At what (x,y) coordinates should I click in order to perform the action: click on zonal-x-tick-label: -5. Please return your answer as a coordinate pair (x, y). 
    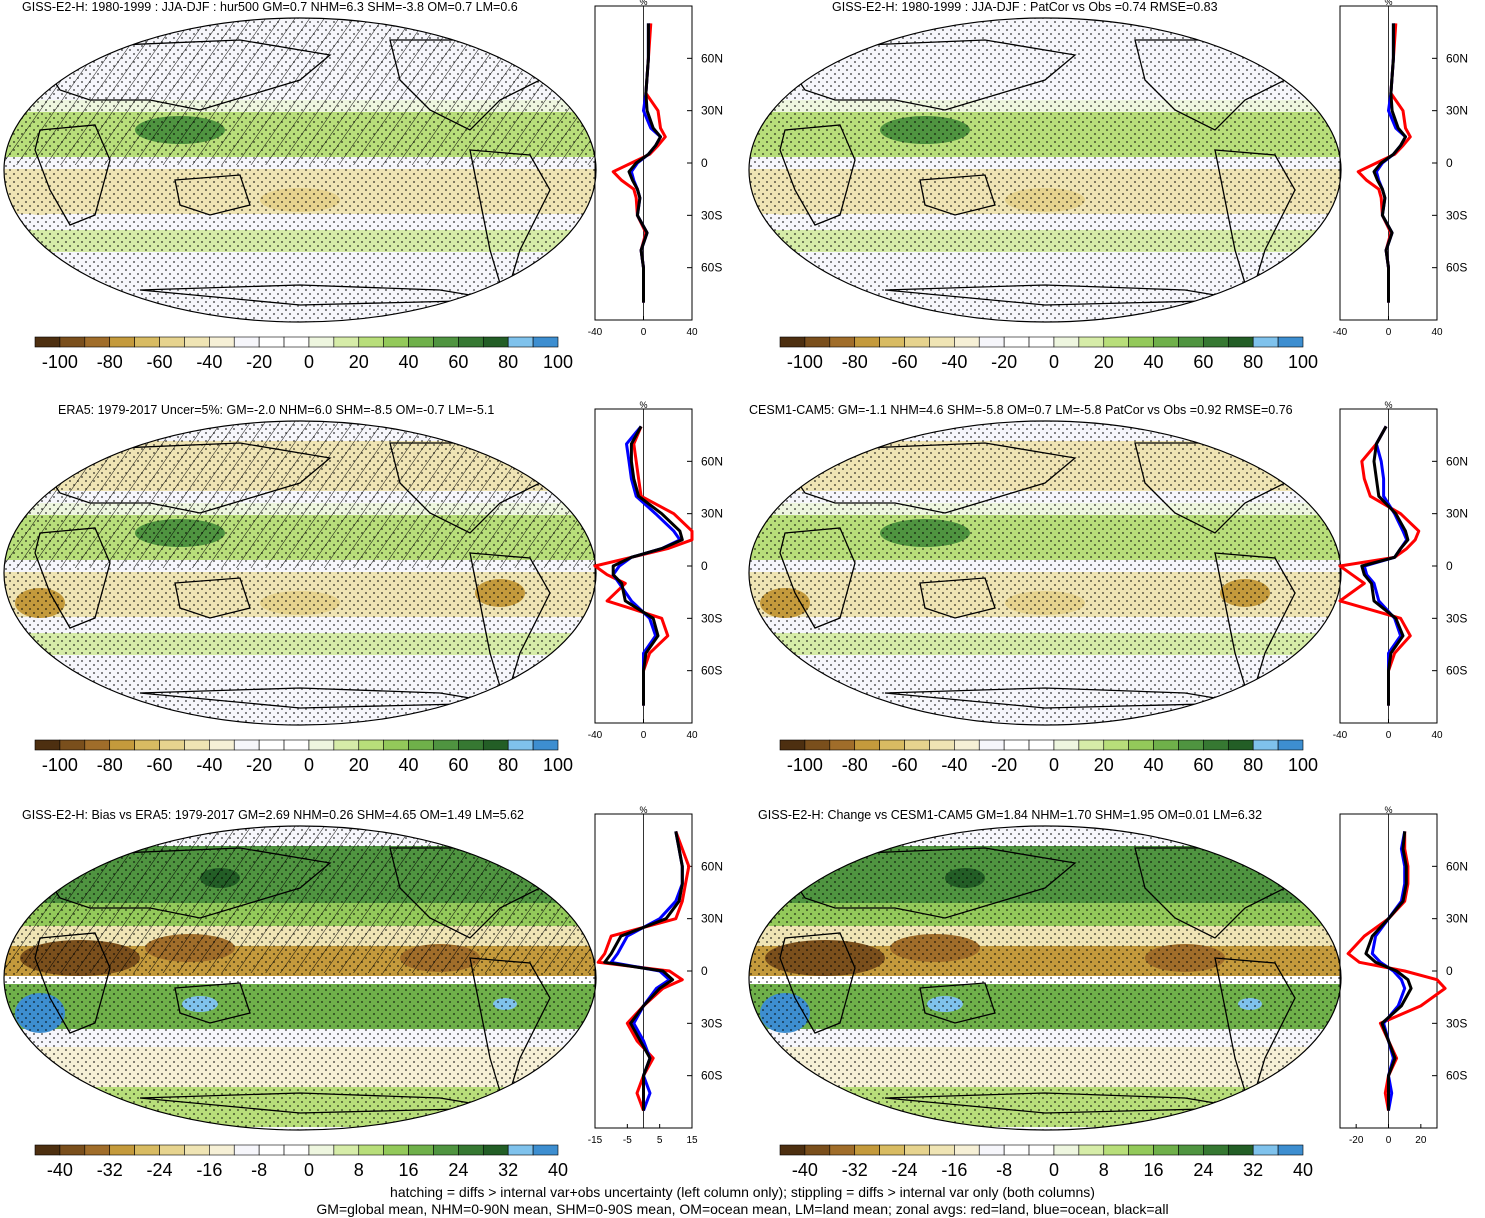
    Looking at the image, I should click on (627, 1140).